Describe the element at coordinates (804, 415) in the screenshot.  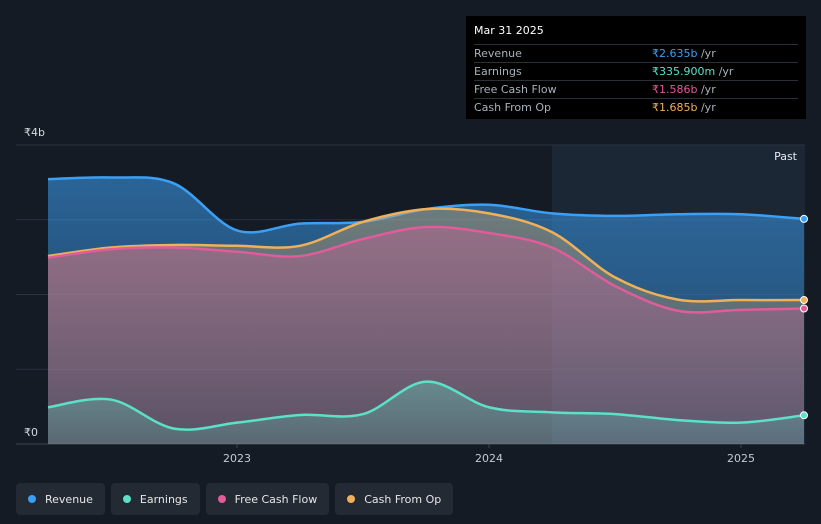
I see `endpoint-earnings` at that location.